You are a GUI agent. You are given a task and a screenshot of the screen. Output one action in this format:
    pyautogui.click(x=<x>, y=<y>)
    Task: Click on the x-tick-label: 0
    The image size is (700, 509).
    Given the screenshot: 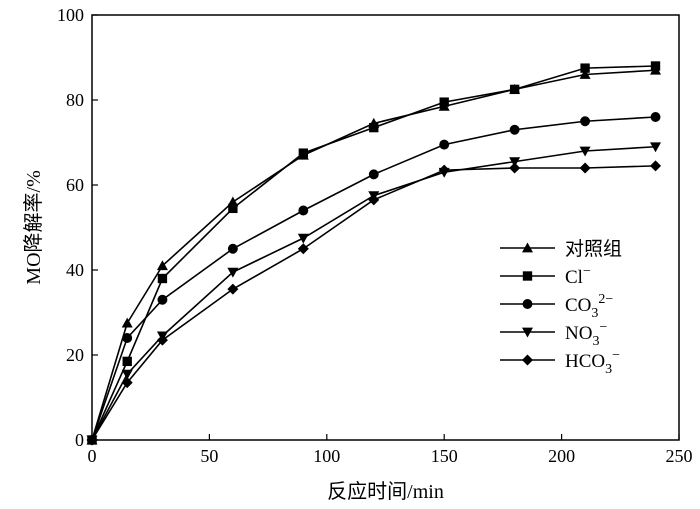 What is the action you would take?
    pyautogui.click(x=92, y=456)
    